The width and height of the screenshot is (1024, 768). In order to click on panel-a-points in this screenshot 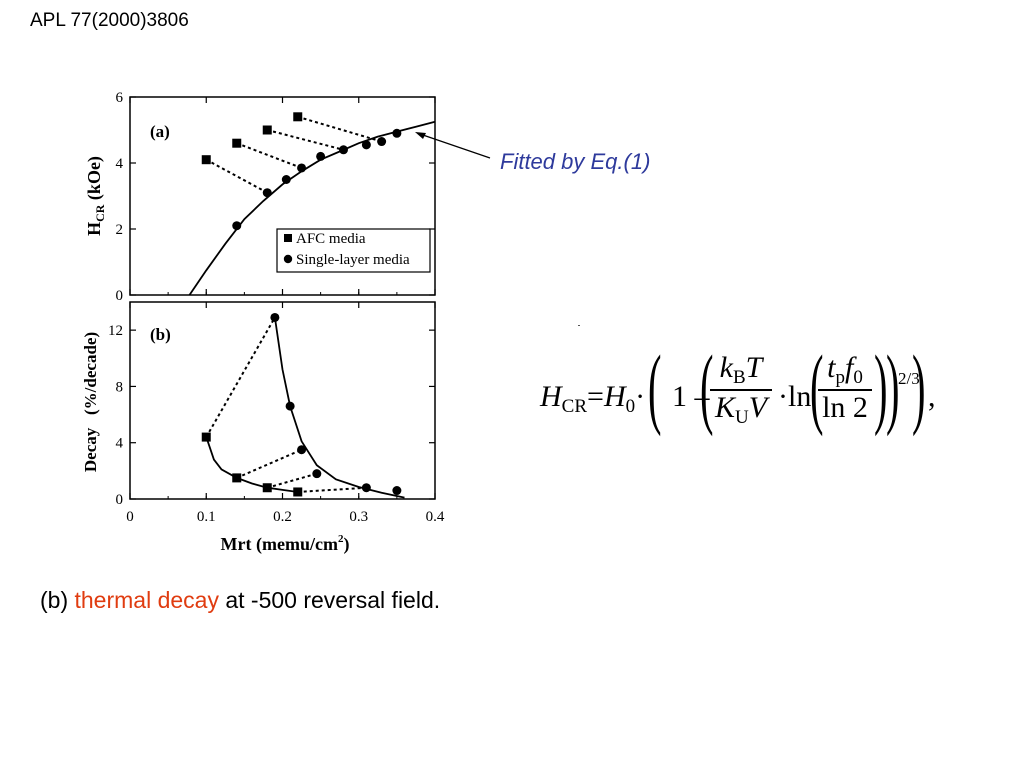, I will do `click(301, 171)`.